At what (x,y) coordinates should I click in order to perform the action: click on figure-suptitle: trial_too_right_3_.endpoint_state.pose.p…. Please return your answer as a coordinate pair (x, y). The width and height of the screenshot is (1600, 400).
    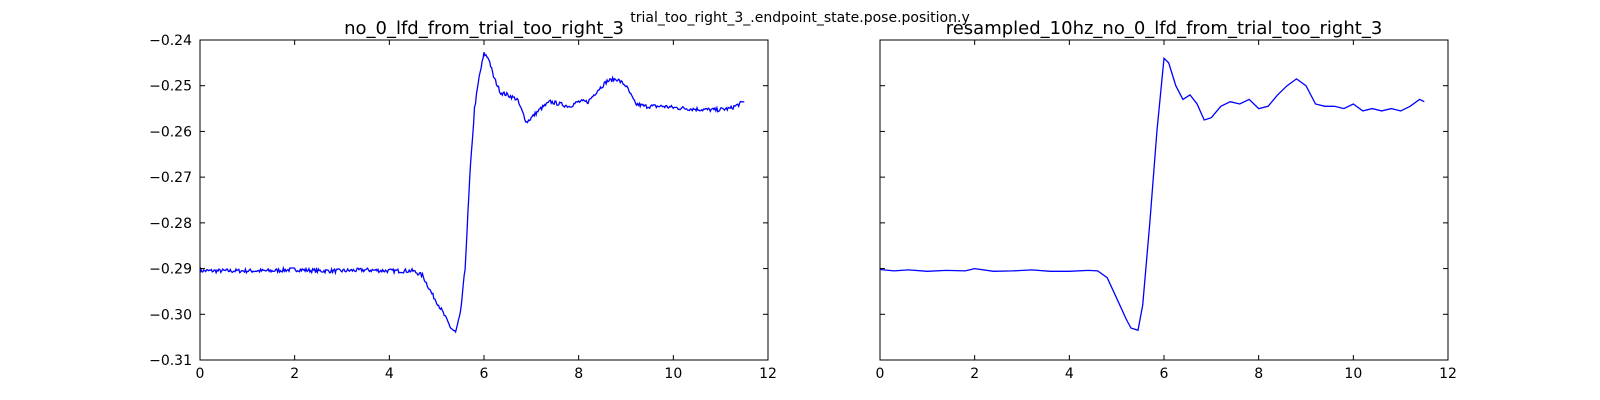
    Looking at the image, I should click on (799, 18).